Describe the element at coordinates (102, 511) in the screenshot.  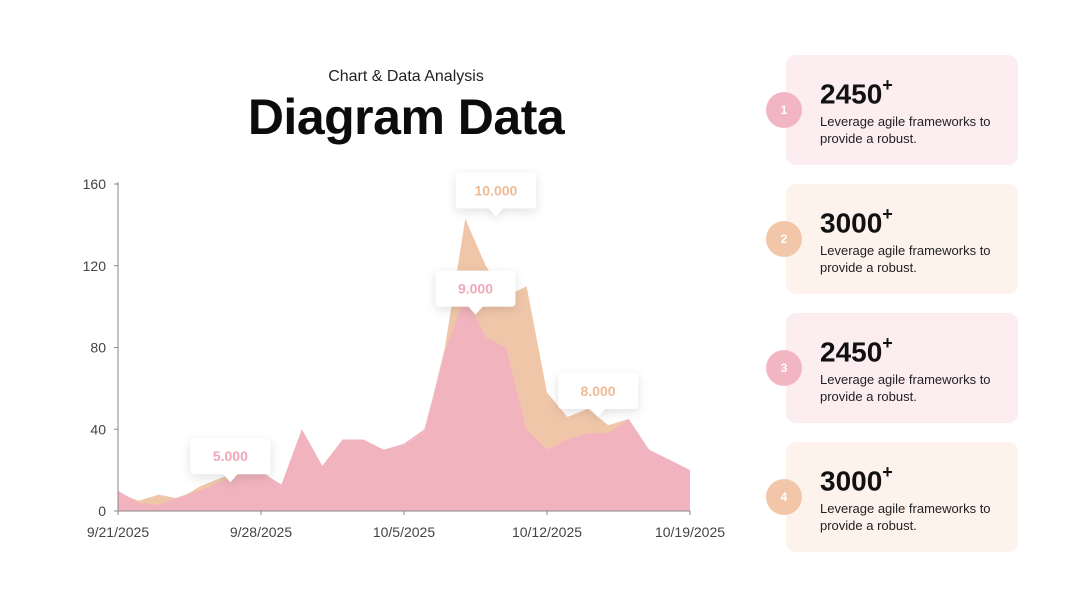
I see `y-tick-label: 0` at that location.